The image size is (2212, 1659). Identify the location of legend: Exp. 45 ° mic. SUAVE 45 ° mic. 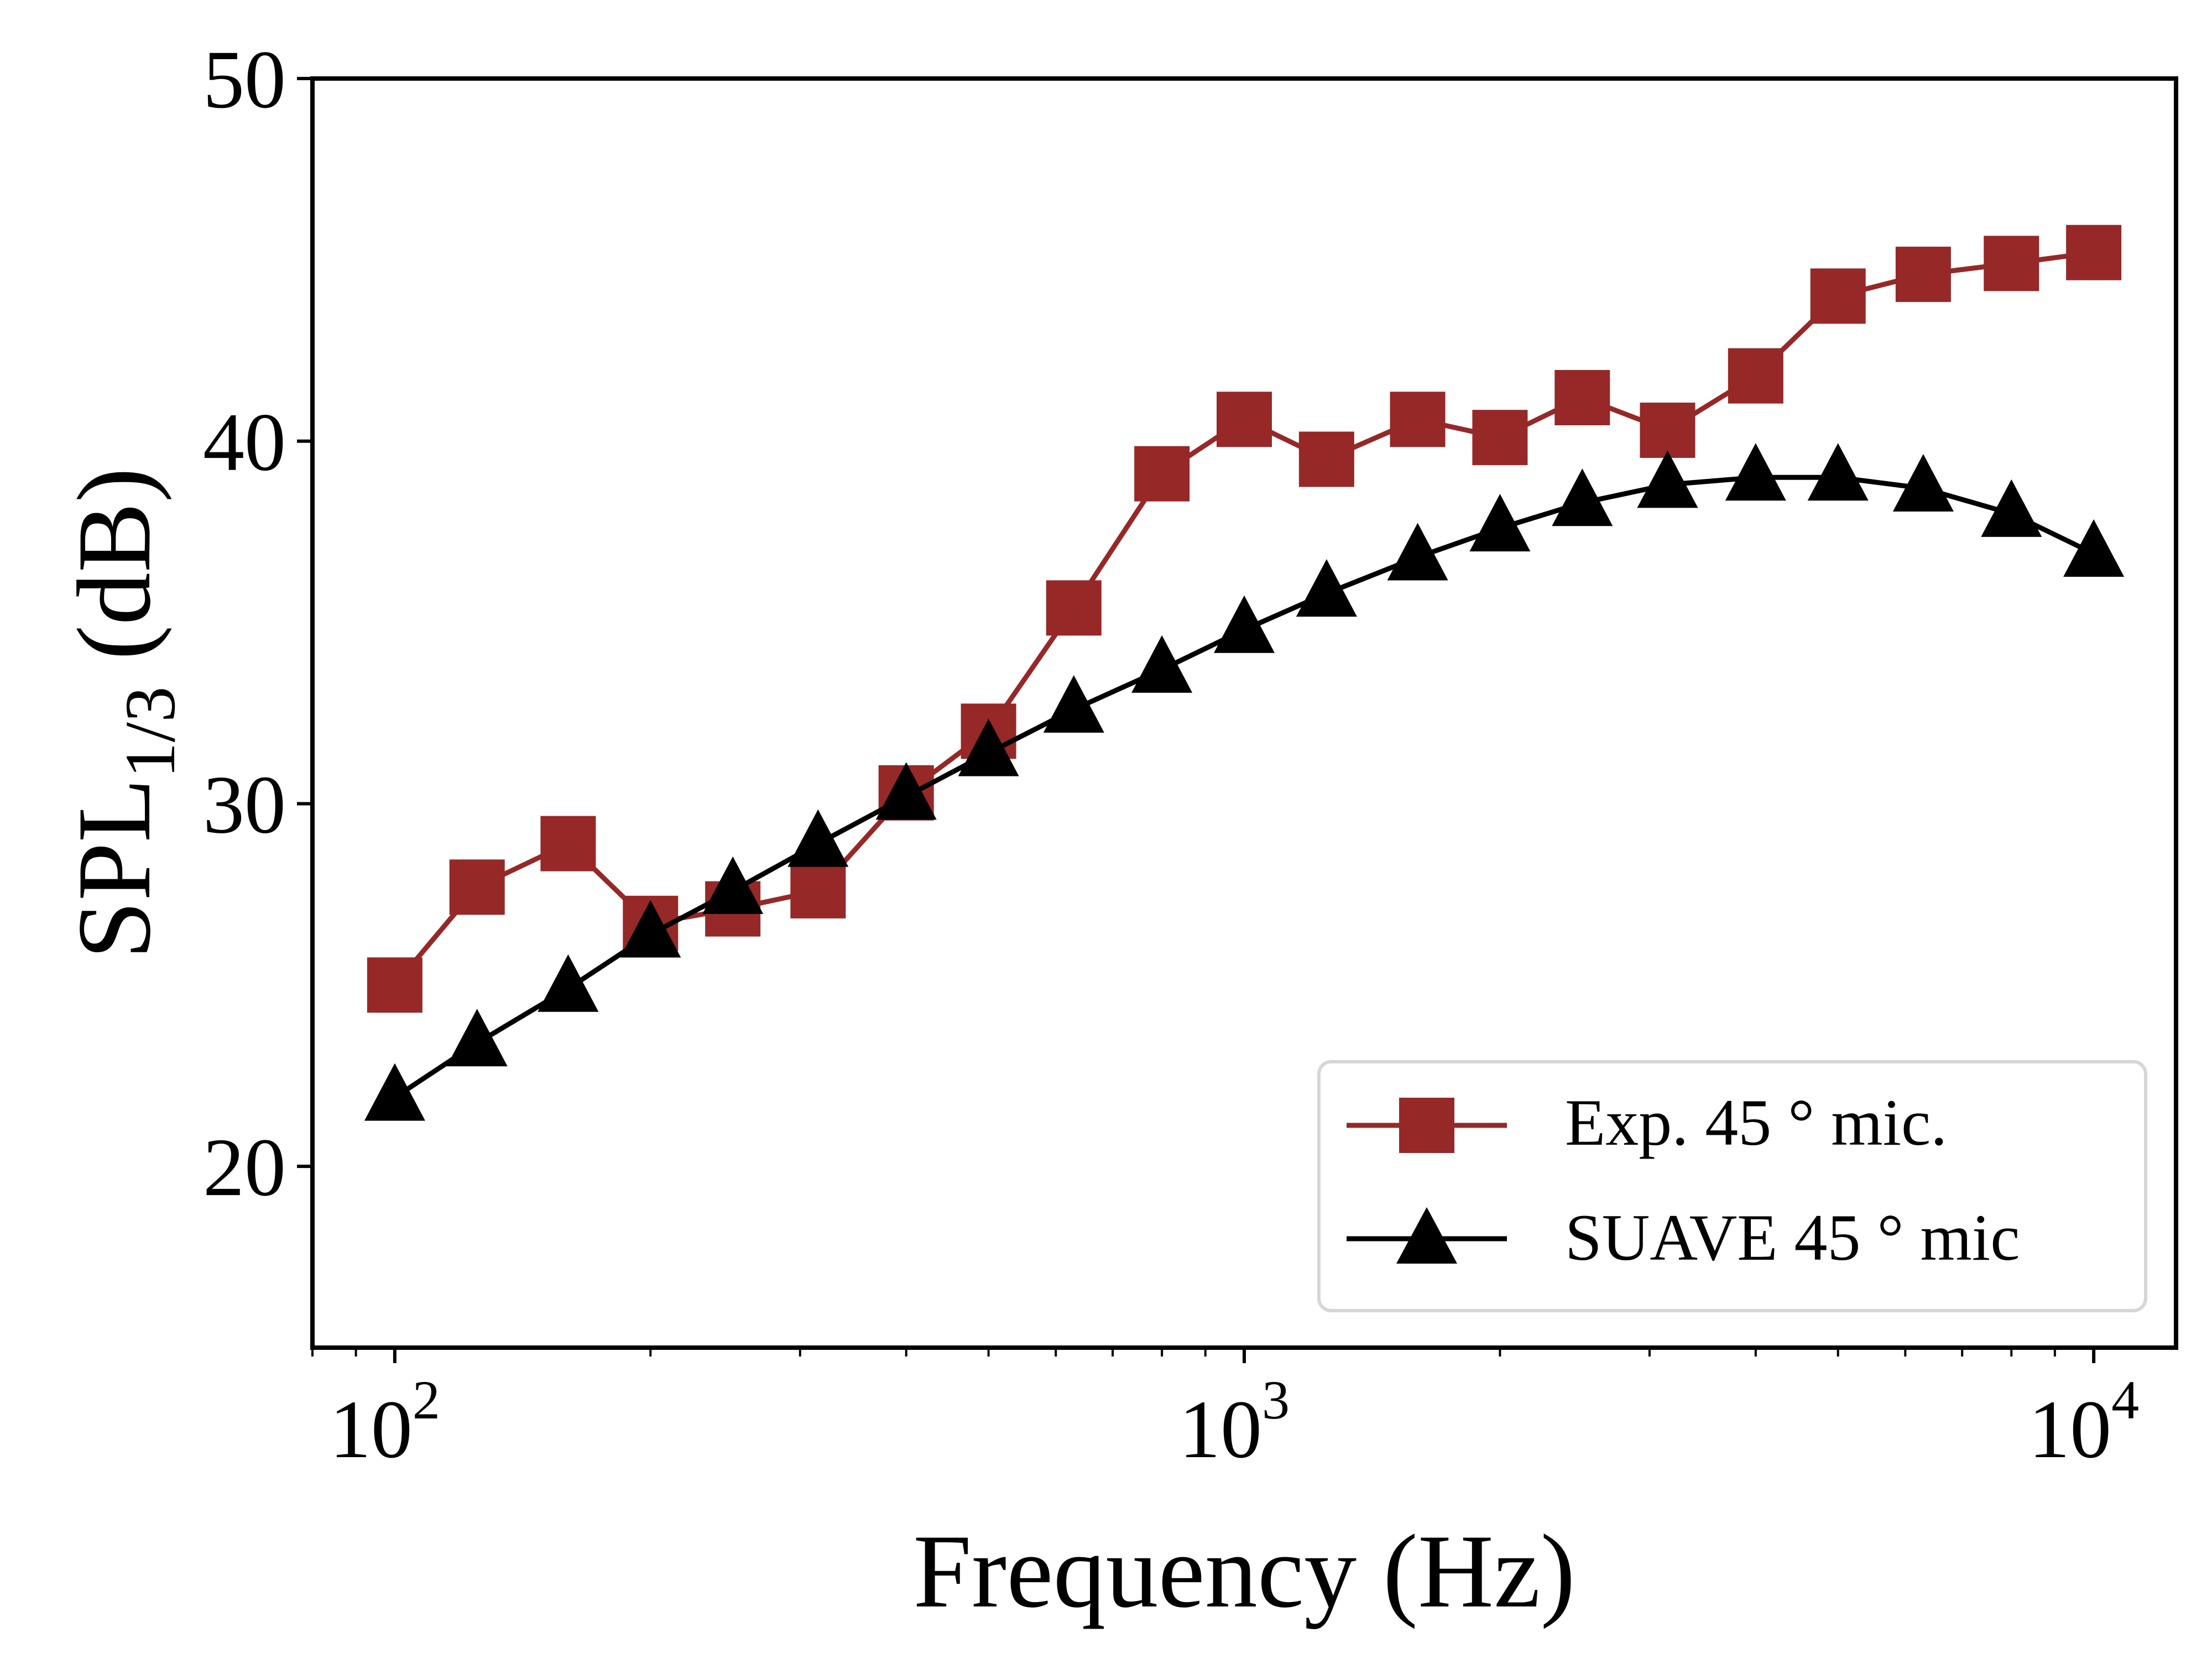
(1732, 1186).